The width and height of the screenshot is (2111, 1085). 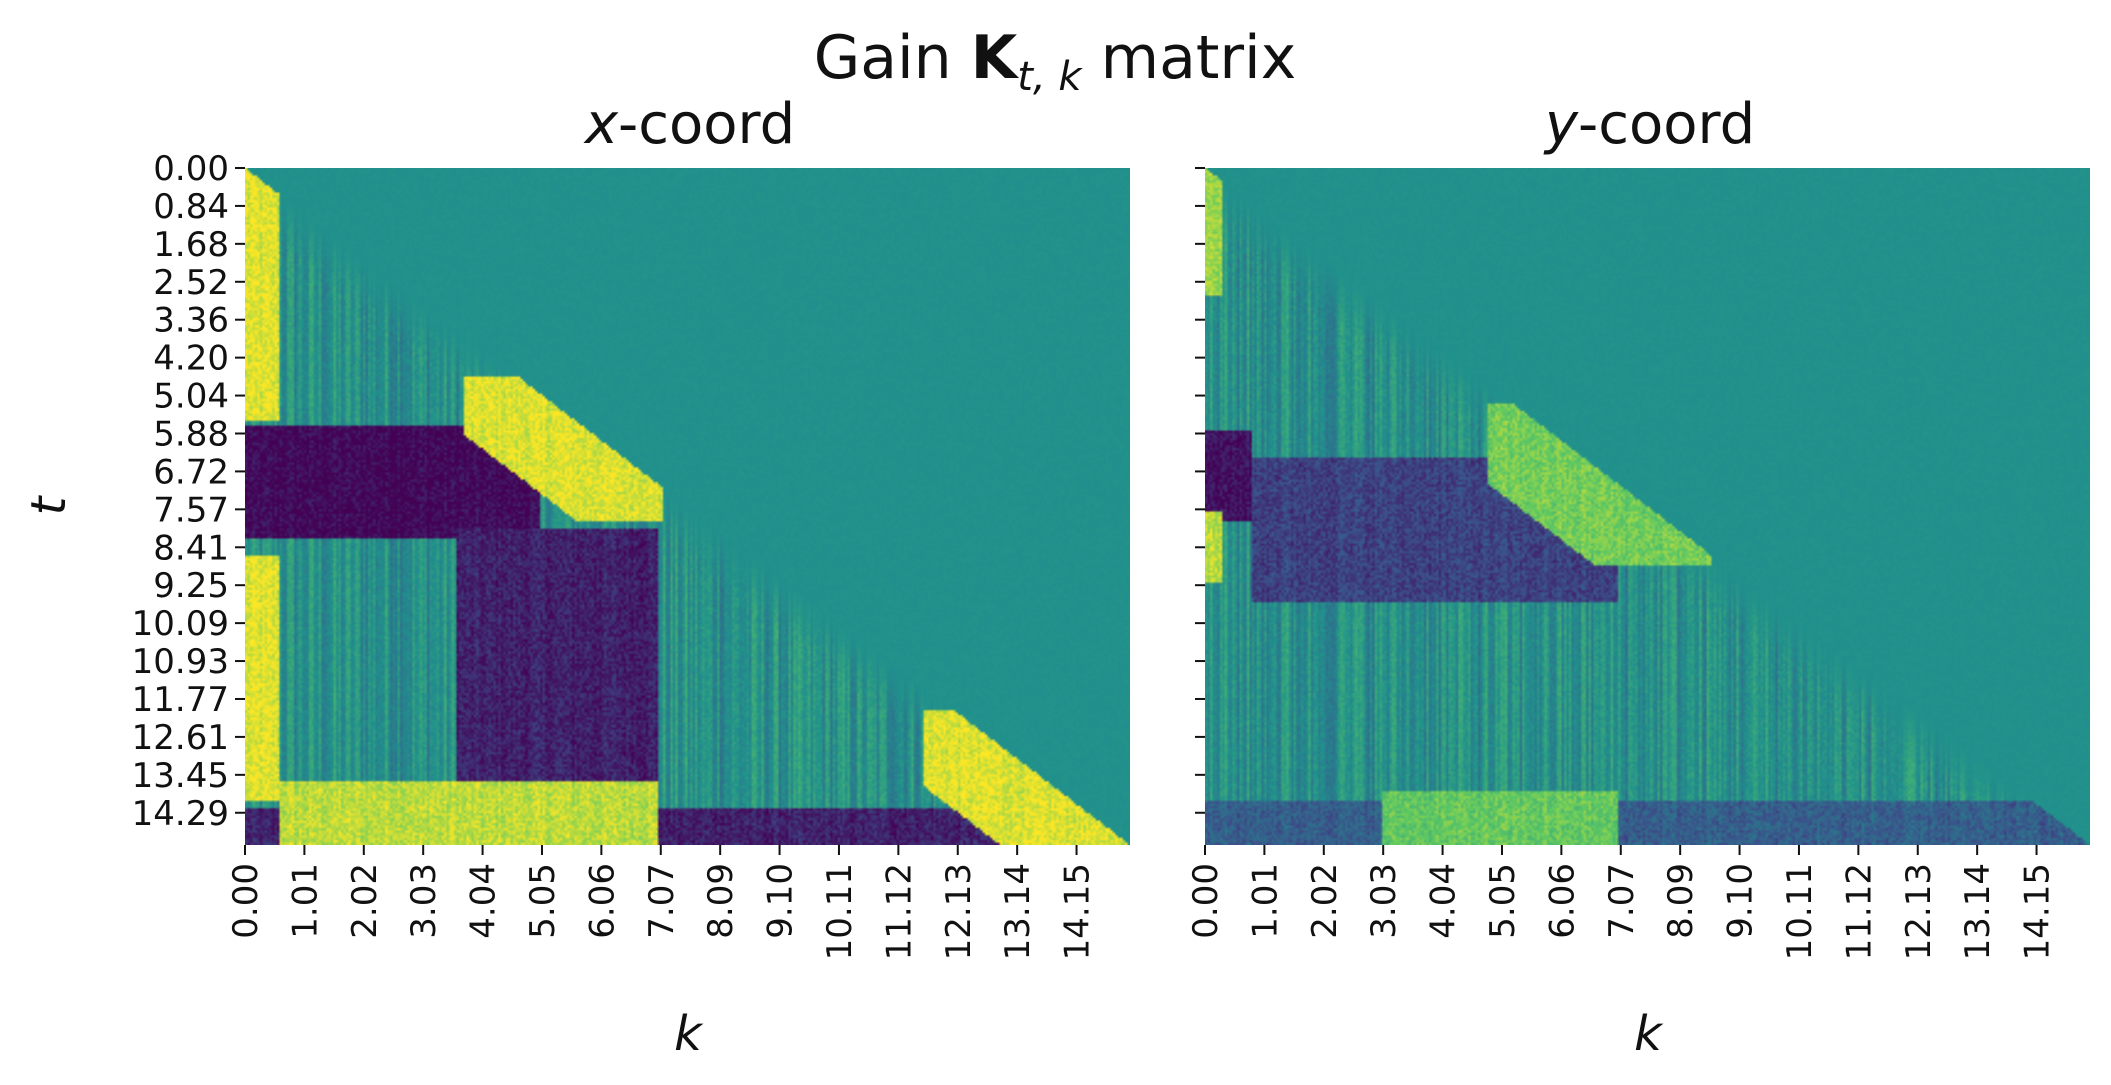 What do you see at coordinates (191, 359) in the screenshot?
I see `y-tick-label: 4.20` at bounding box center [191, 359].